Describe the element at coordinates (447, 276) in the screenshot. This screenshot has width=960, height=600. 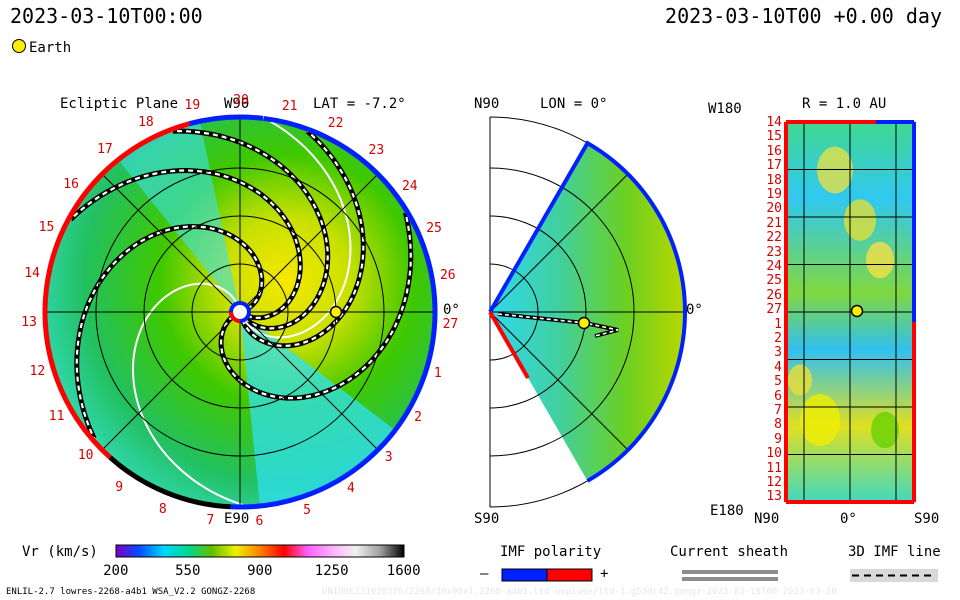
I see `sector-label: 26` at that location.